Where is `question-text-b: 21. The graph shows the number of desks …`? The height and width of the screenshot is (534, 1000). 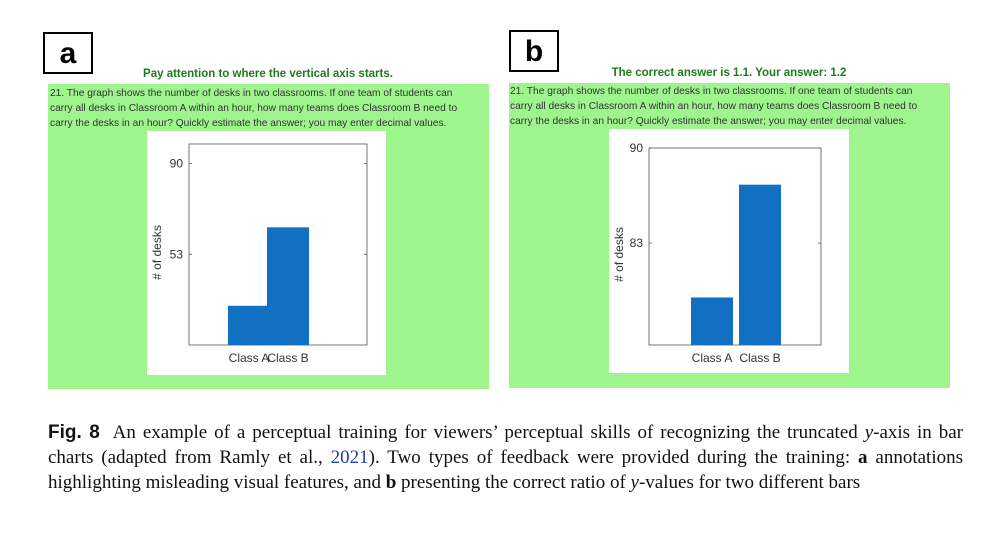
question-text-b: 21. The graph shows the number of desks … is located at coordinates (729, 106).